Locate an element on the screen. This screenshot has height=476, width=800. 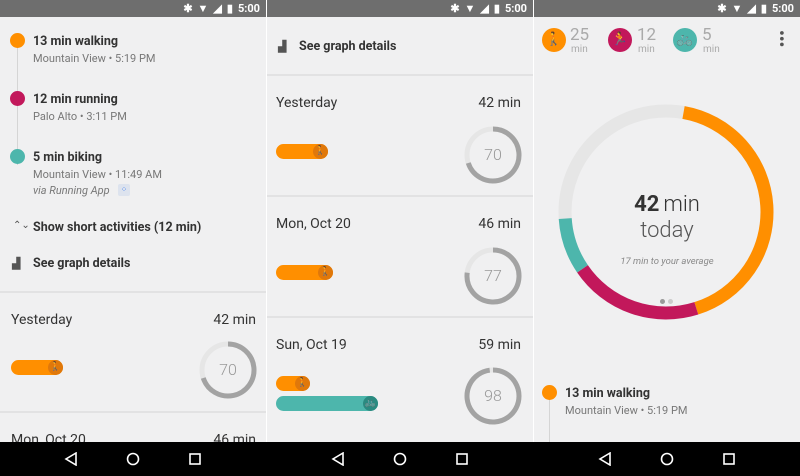
activity-title: 5 min biking is located at coordinates (68, 157).